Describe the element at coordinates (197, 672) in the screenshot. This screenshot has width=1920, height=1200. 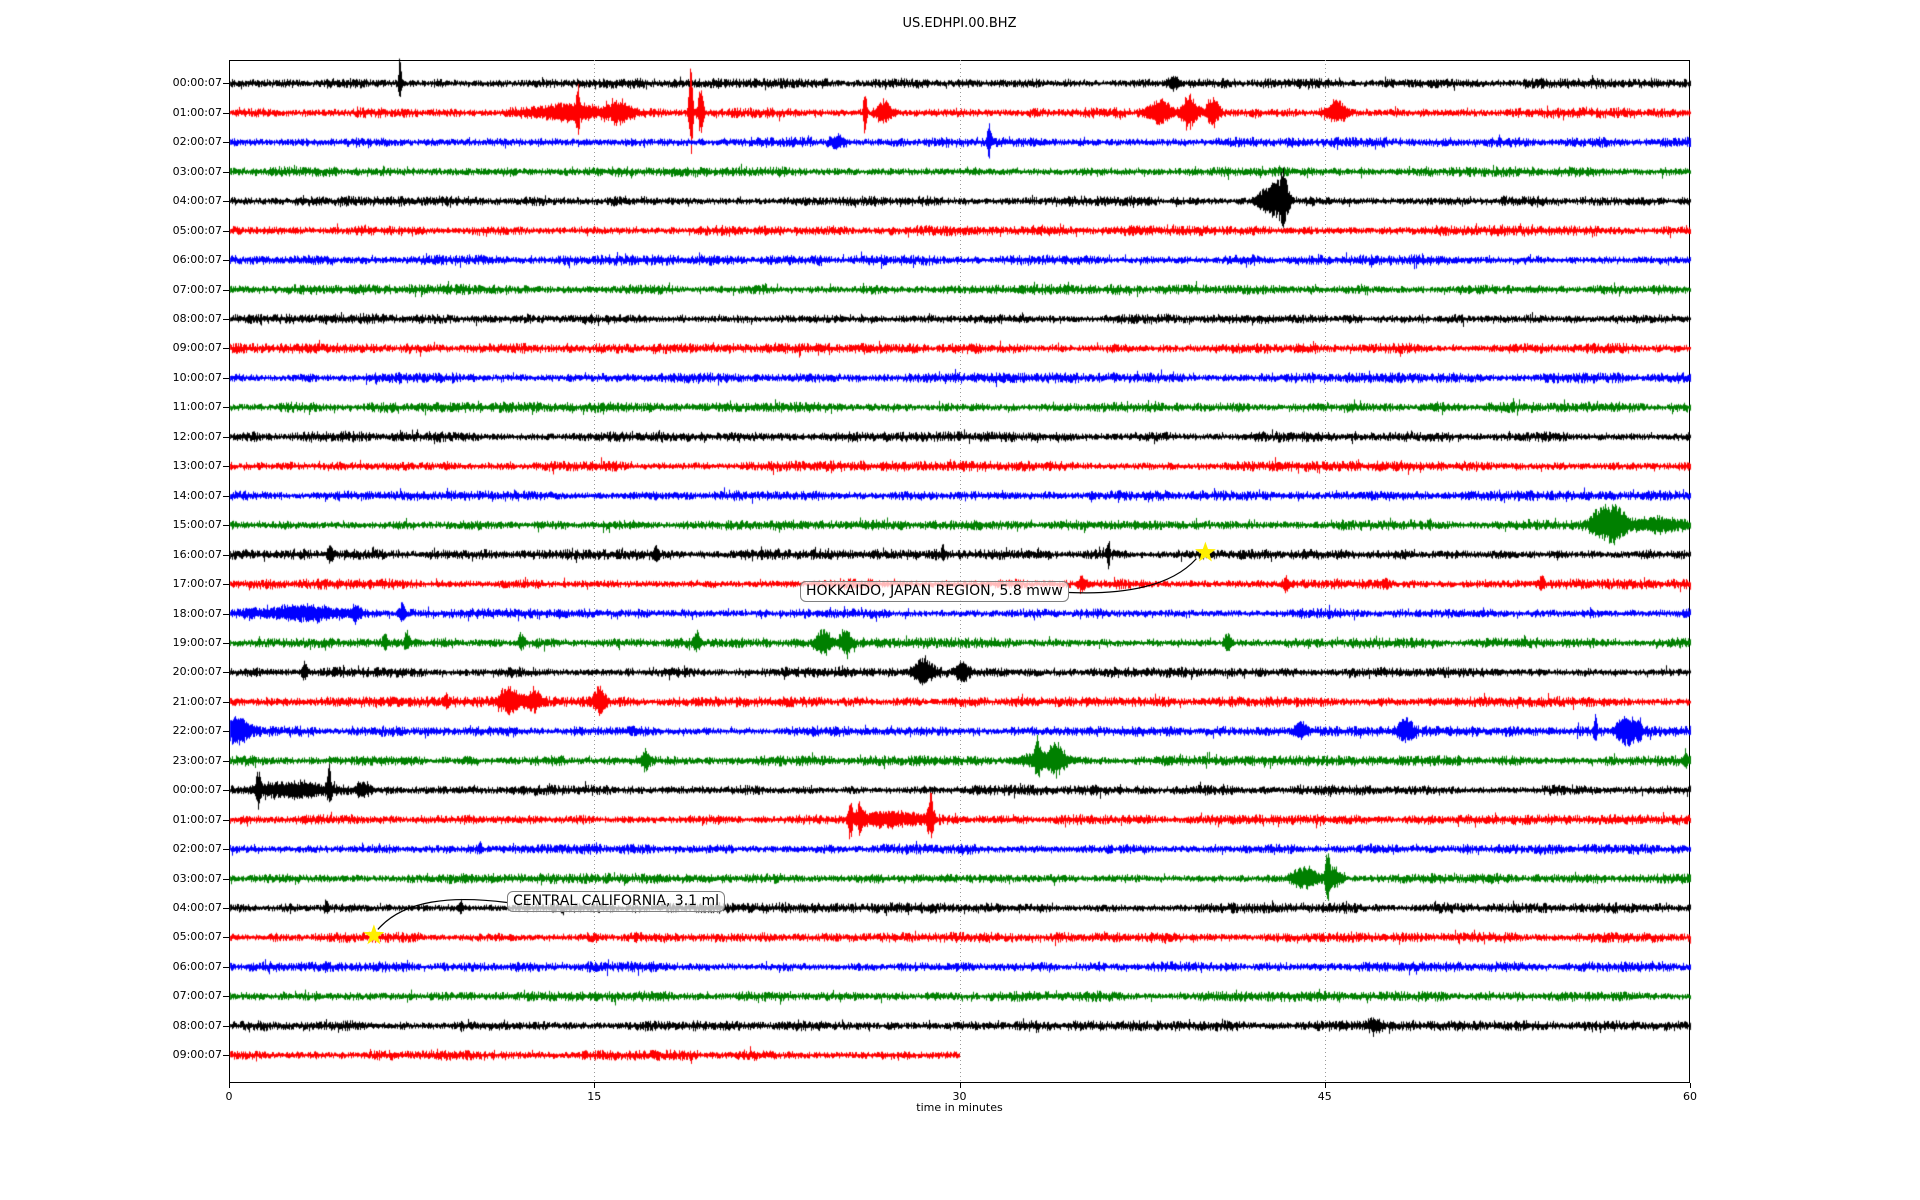
I see `trace-label: 20:00:07` at that location.